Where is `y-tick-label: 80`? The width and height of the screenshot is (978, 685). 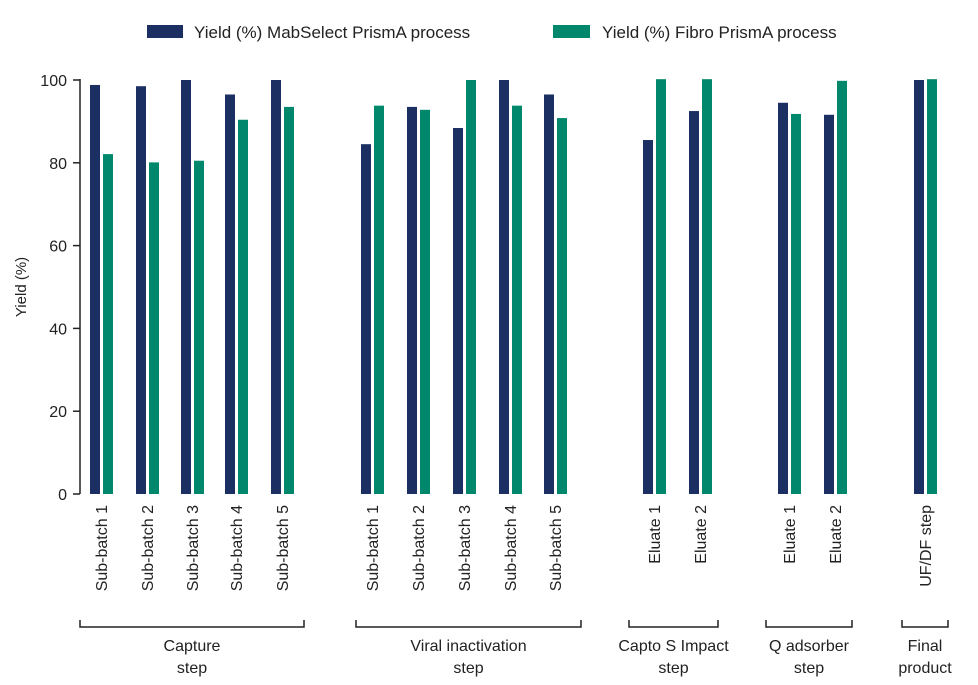 y-tick-label: 80 is located at coordinates (58, 164).